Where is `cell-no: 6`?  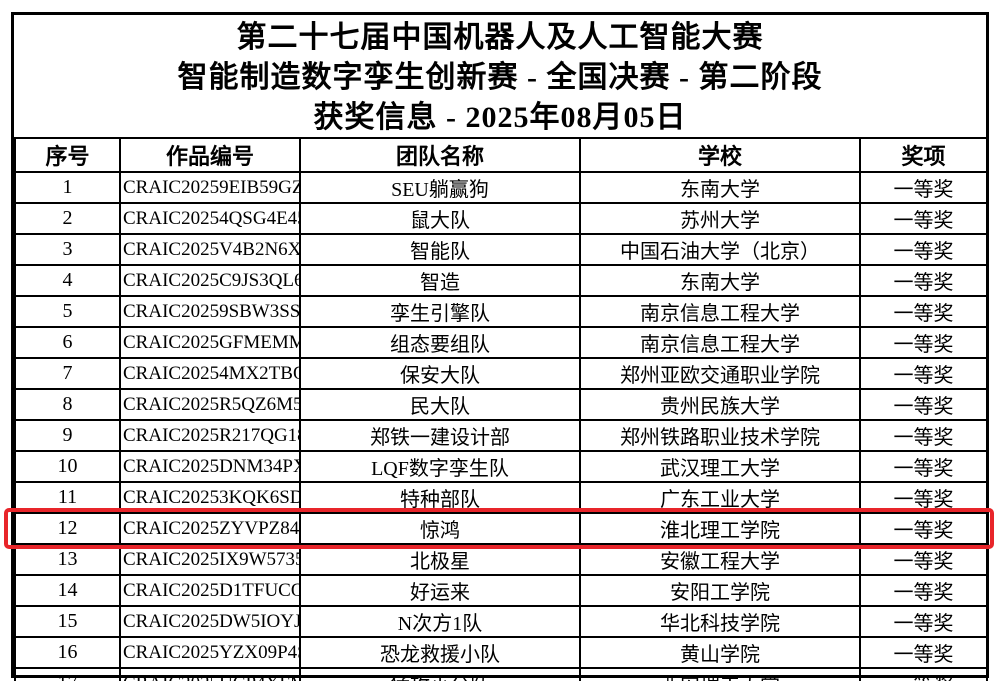 cell-no: 6 is located at coordinates (67, 342).